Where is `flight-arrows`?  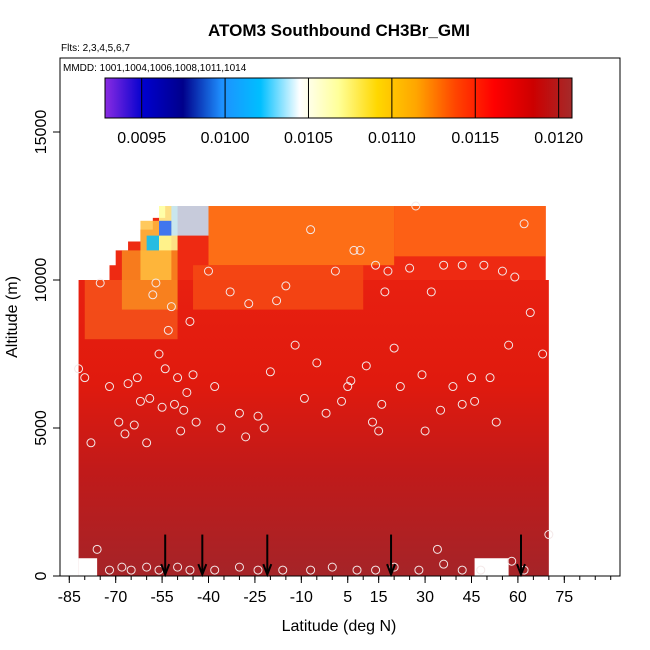
flight-arrows is located at coordinates (343, 556).